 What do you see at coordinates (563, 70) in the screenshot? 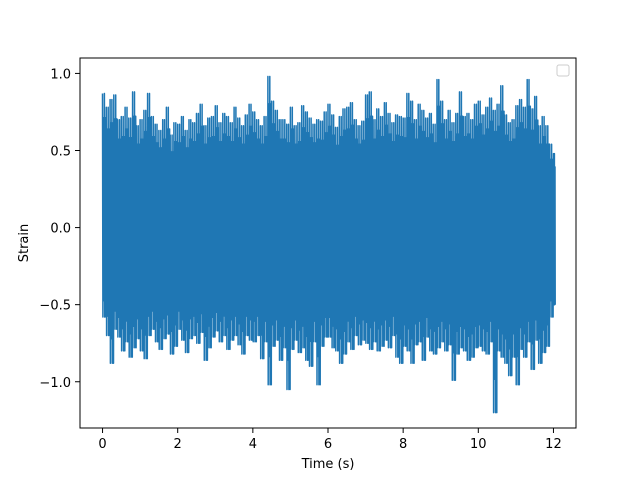
I see `legend-box` at bounding box center [563, 70].